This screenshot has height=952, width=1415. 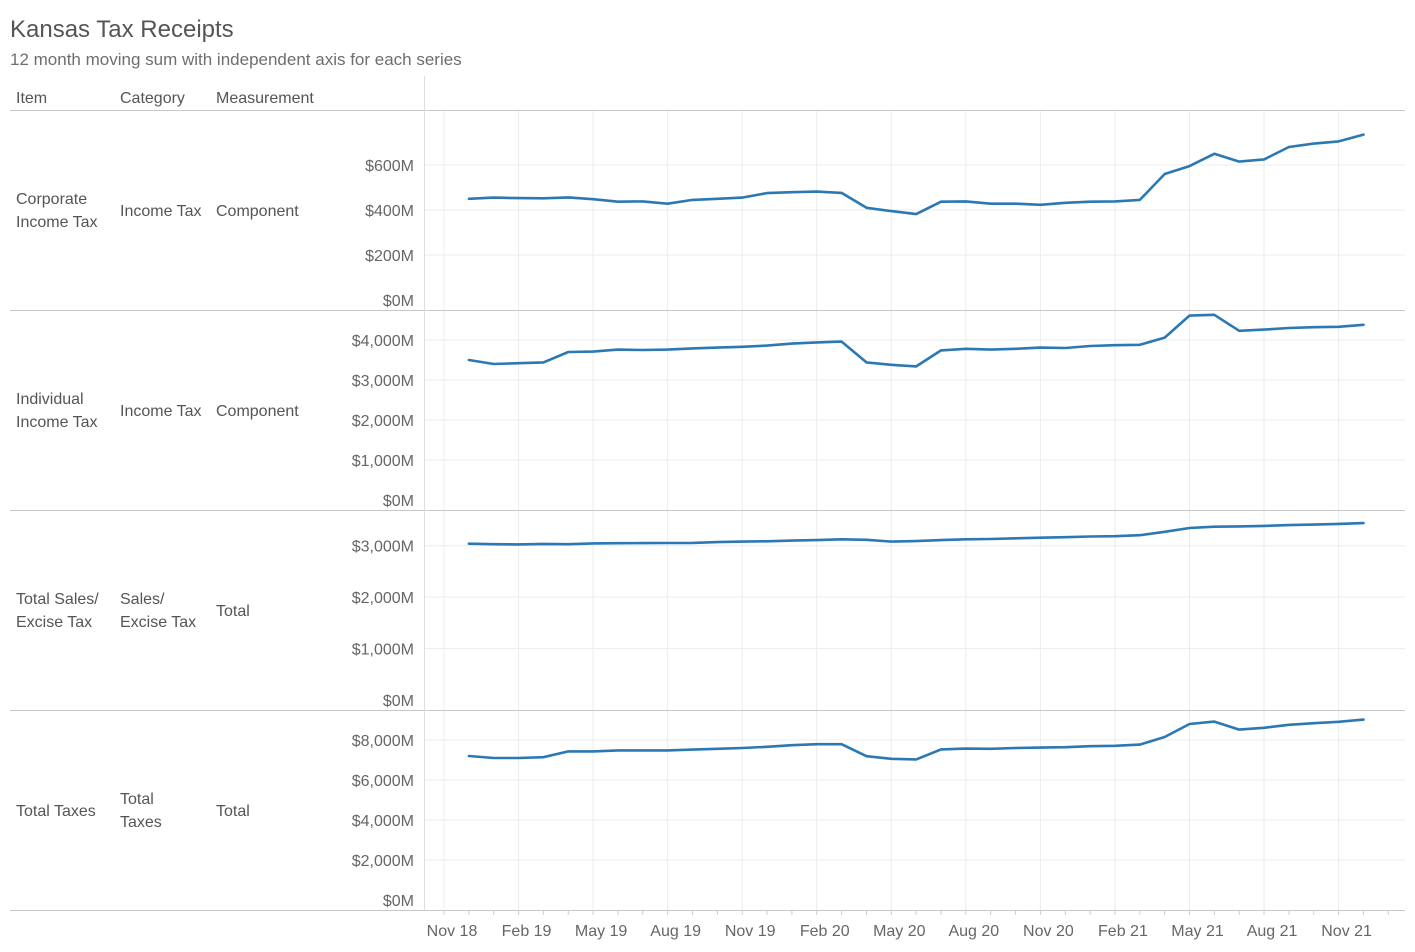 I want to click on x-tick-label-10: Feb 21, so click(x=1123, y=931).